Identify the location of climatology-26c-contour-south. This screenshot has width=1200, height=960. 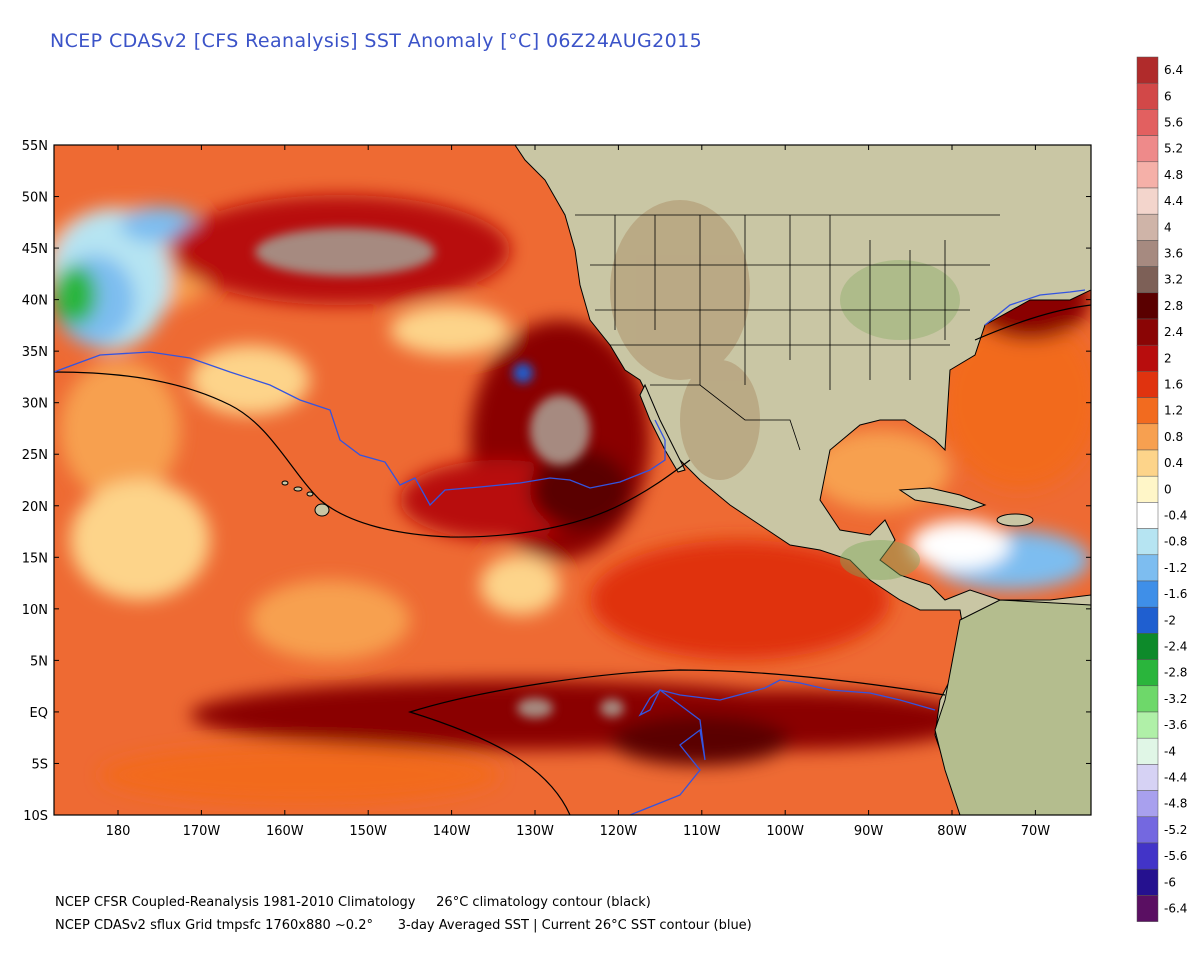
(676, 742).